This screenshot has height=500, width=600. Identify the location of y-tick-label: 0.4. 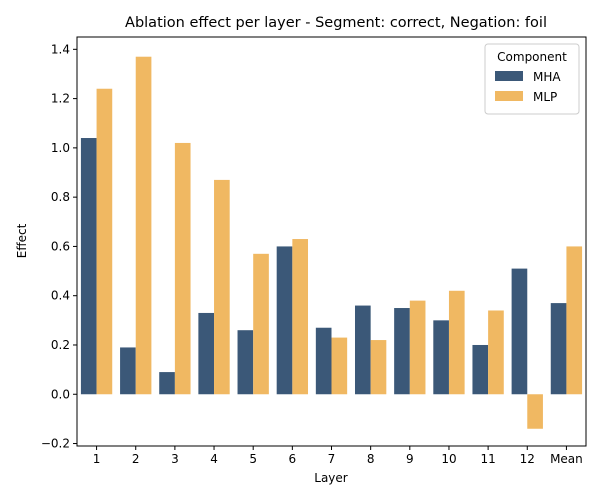
(60, 296).